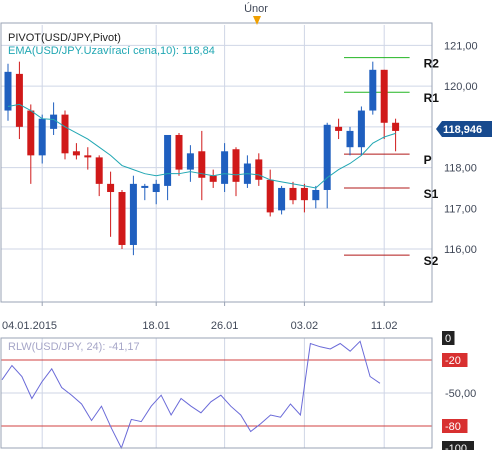 The height and width of the screenshot is (455, 498). What do you see at coordinates (225, 326) in the screenshot?
I see `x-tick-label: 26.01` at bounding box center [225, 326].